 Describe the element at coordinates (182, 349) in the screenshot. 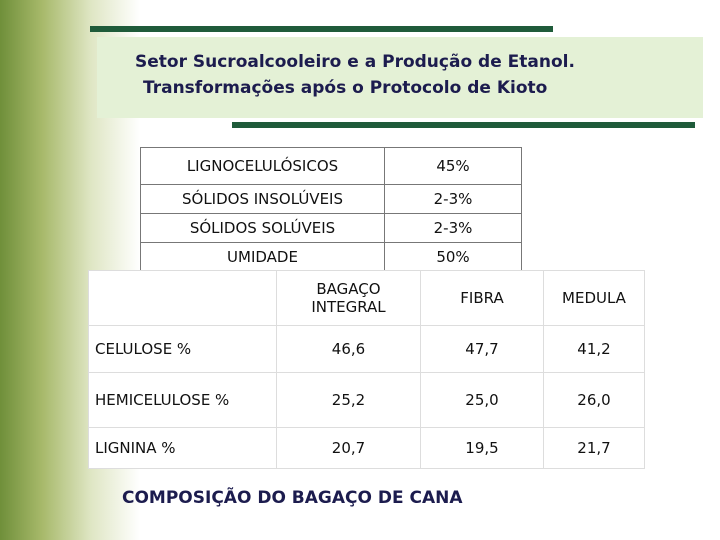

I see `row-label: CELULOSE %` at that location.